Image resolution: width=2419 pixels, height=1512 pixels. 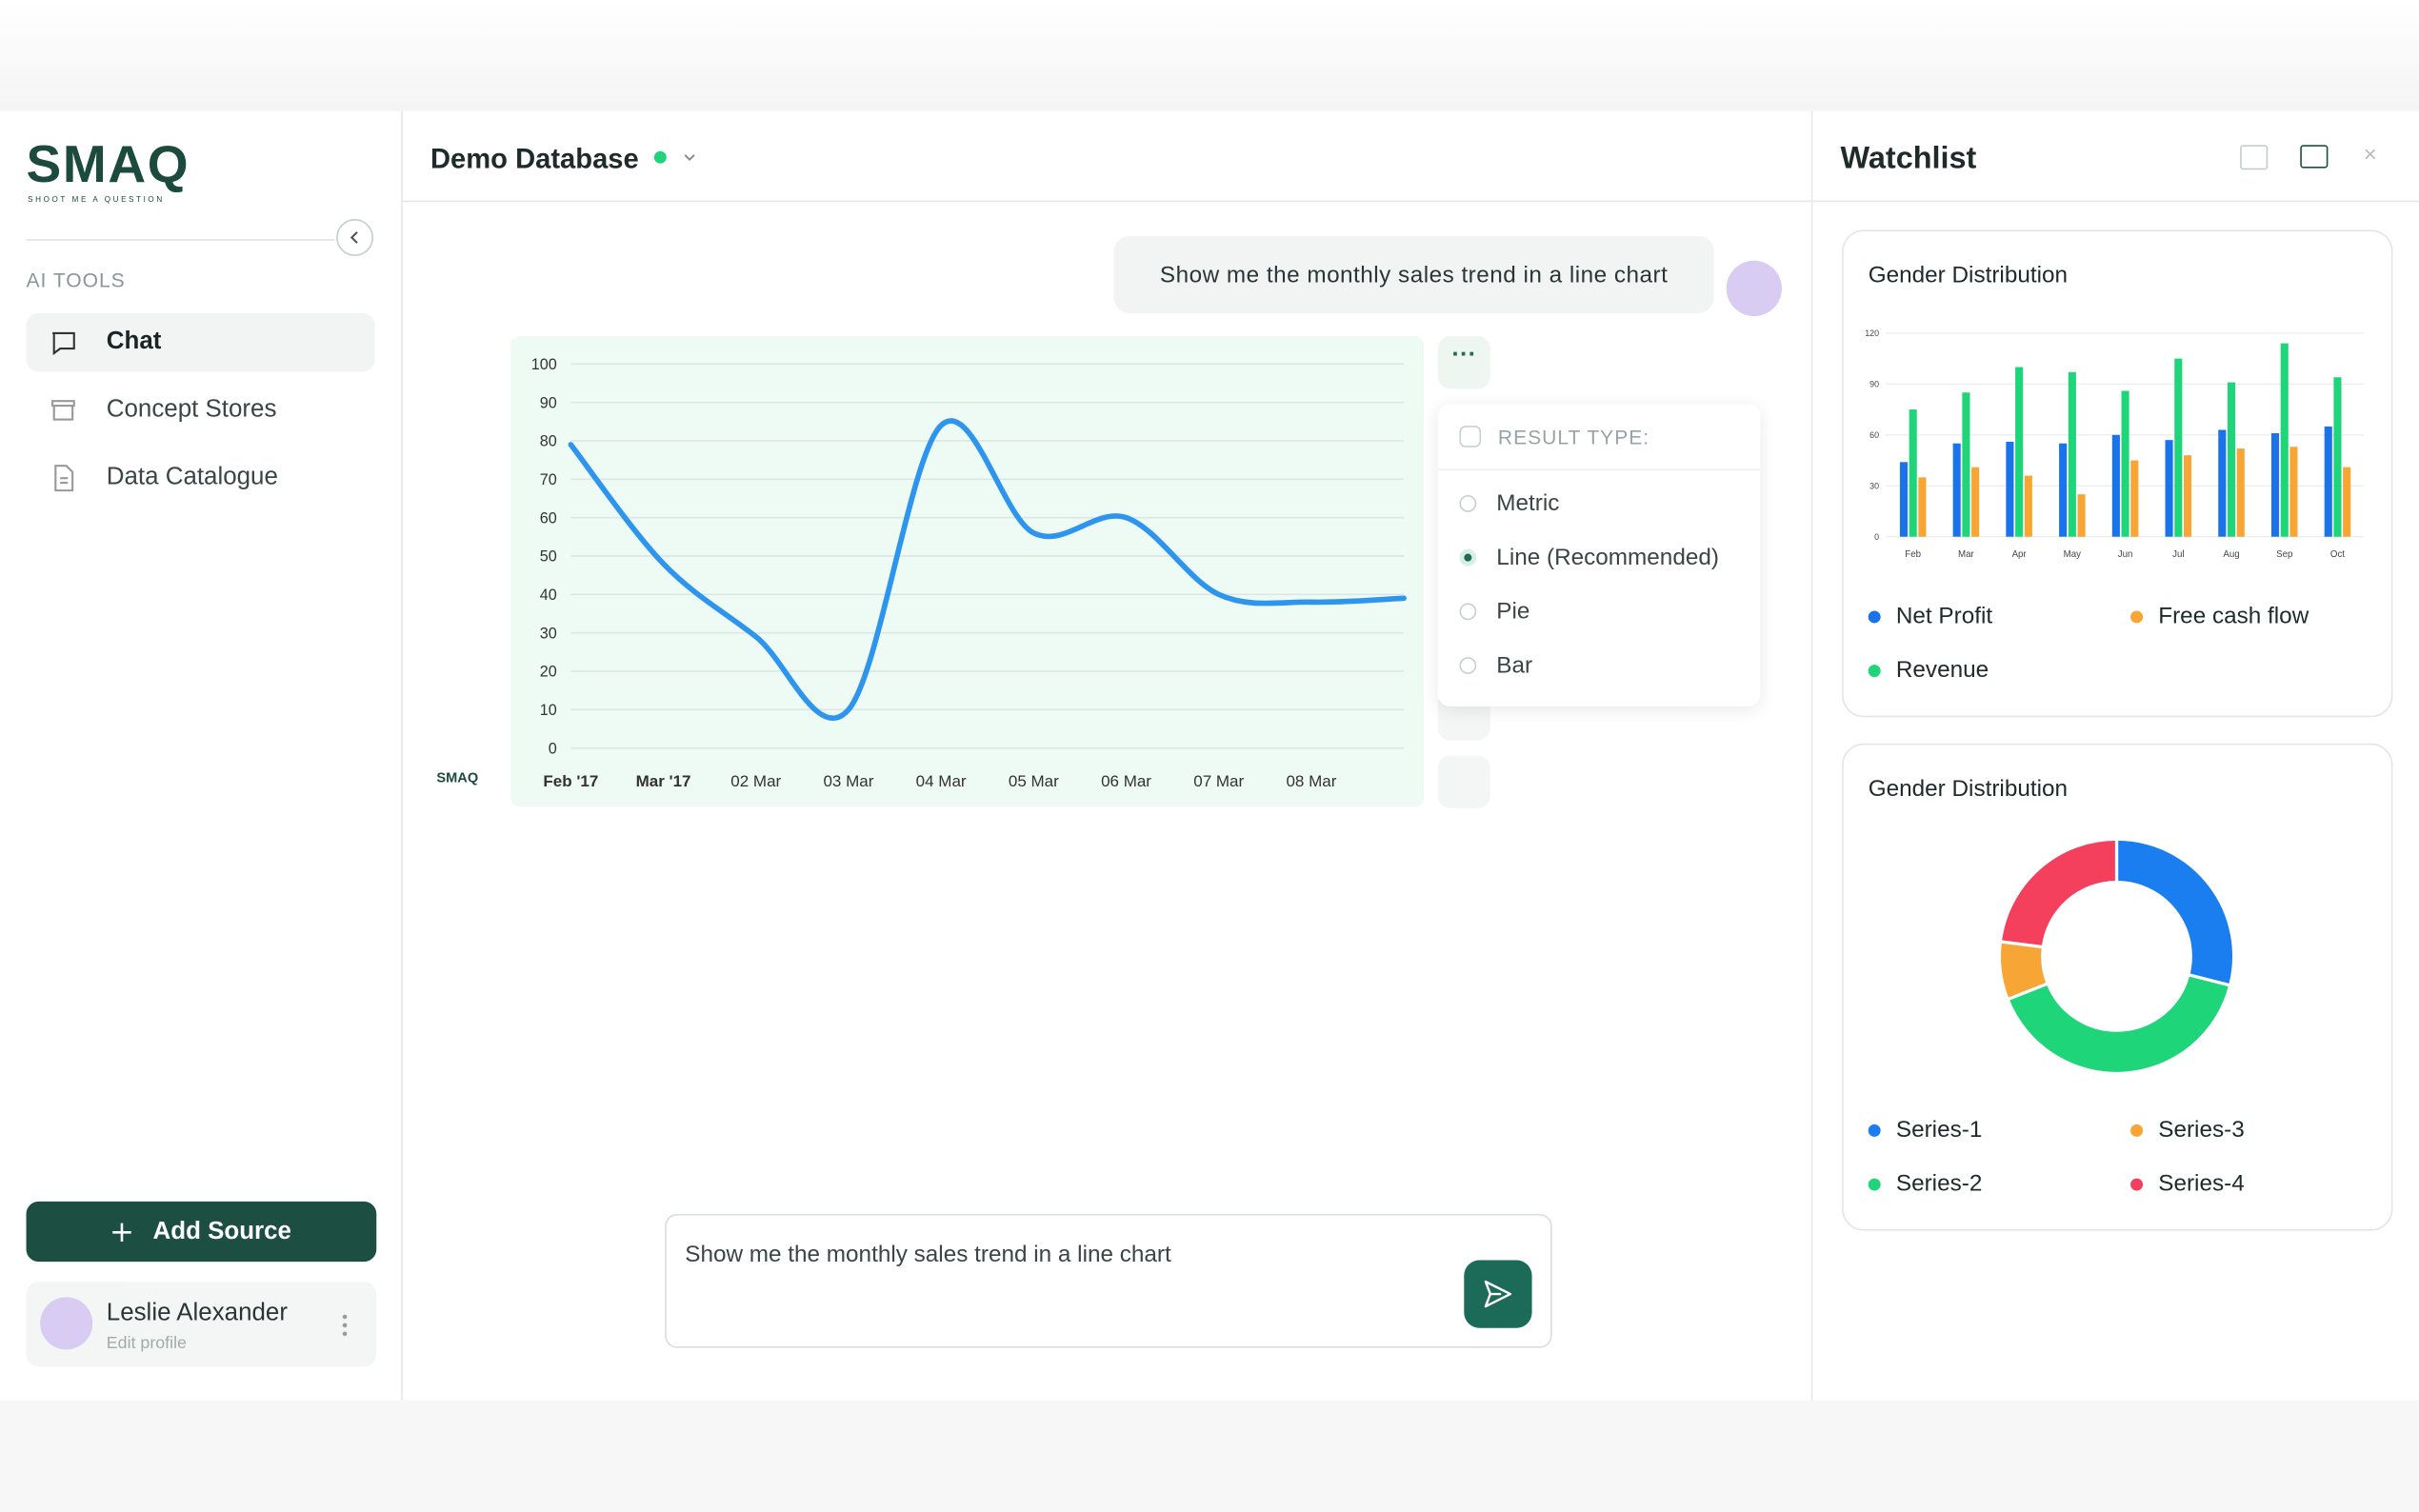 What do you see at coordinates (553, 748) in the screenshot?
I see `y-tick-label: 0` at bounding box center [553, 748].